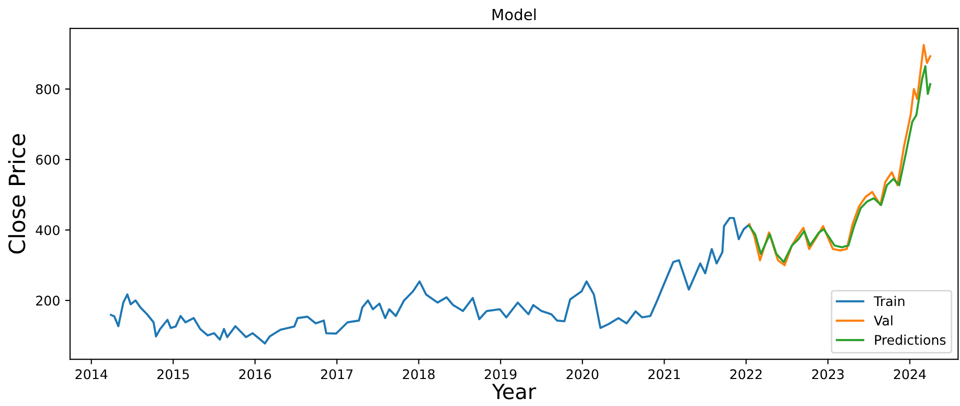 This screenshot has height=406, width=960. What do you see at coordinates (664, 374) in the screenshot?
I see `x-tick-label: 2021` at bounding box center [664, 374].